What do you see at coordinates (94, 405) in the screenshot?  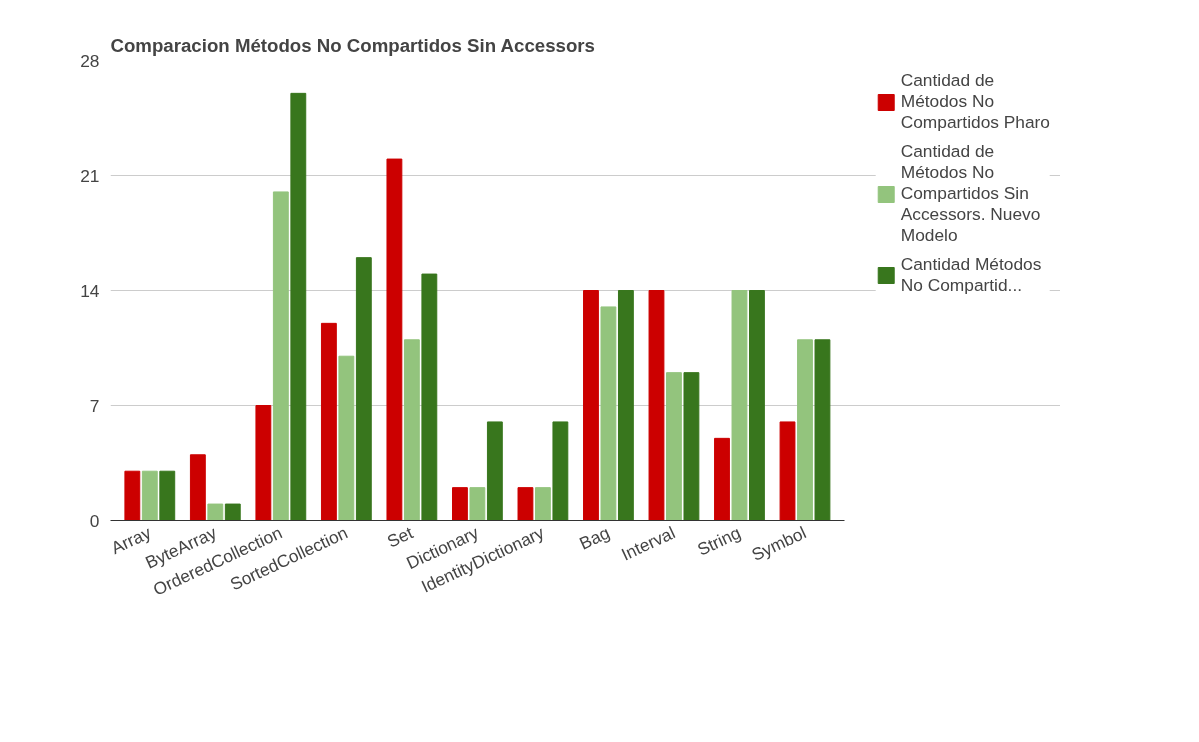 I see `y-tick-label: 7` at bounding box center [94, 405].